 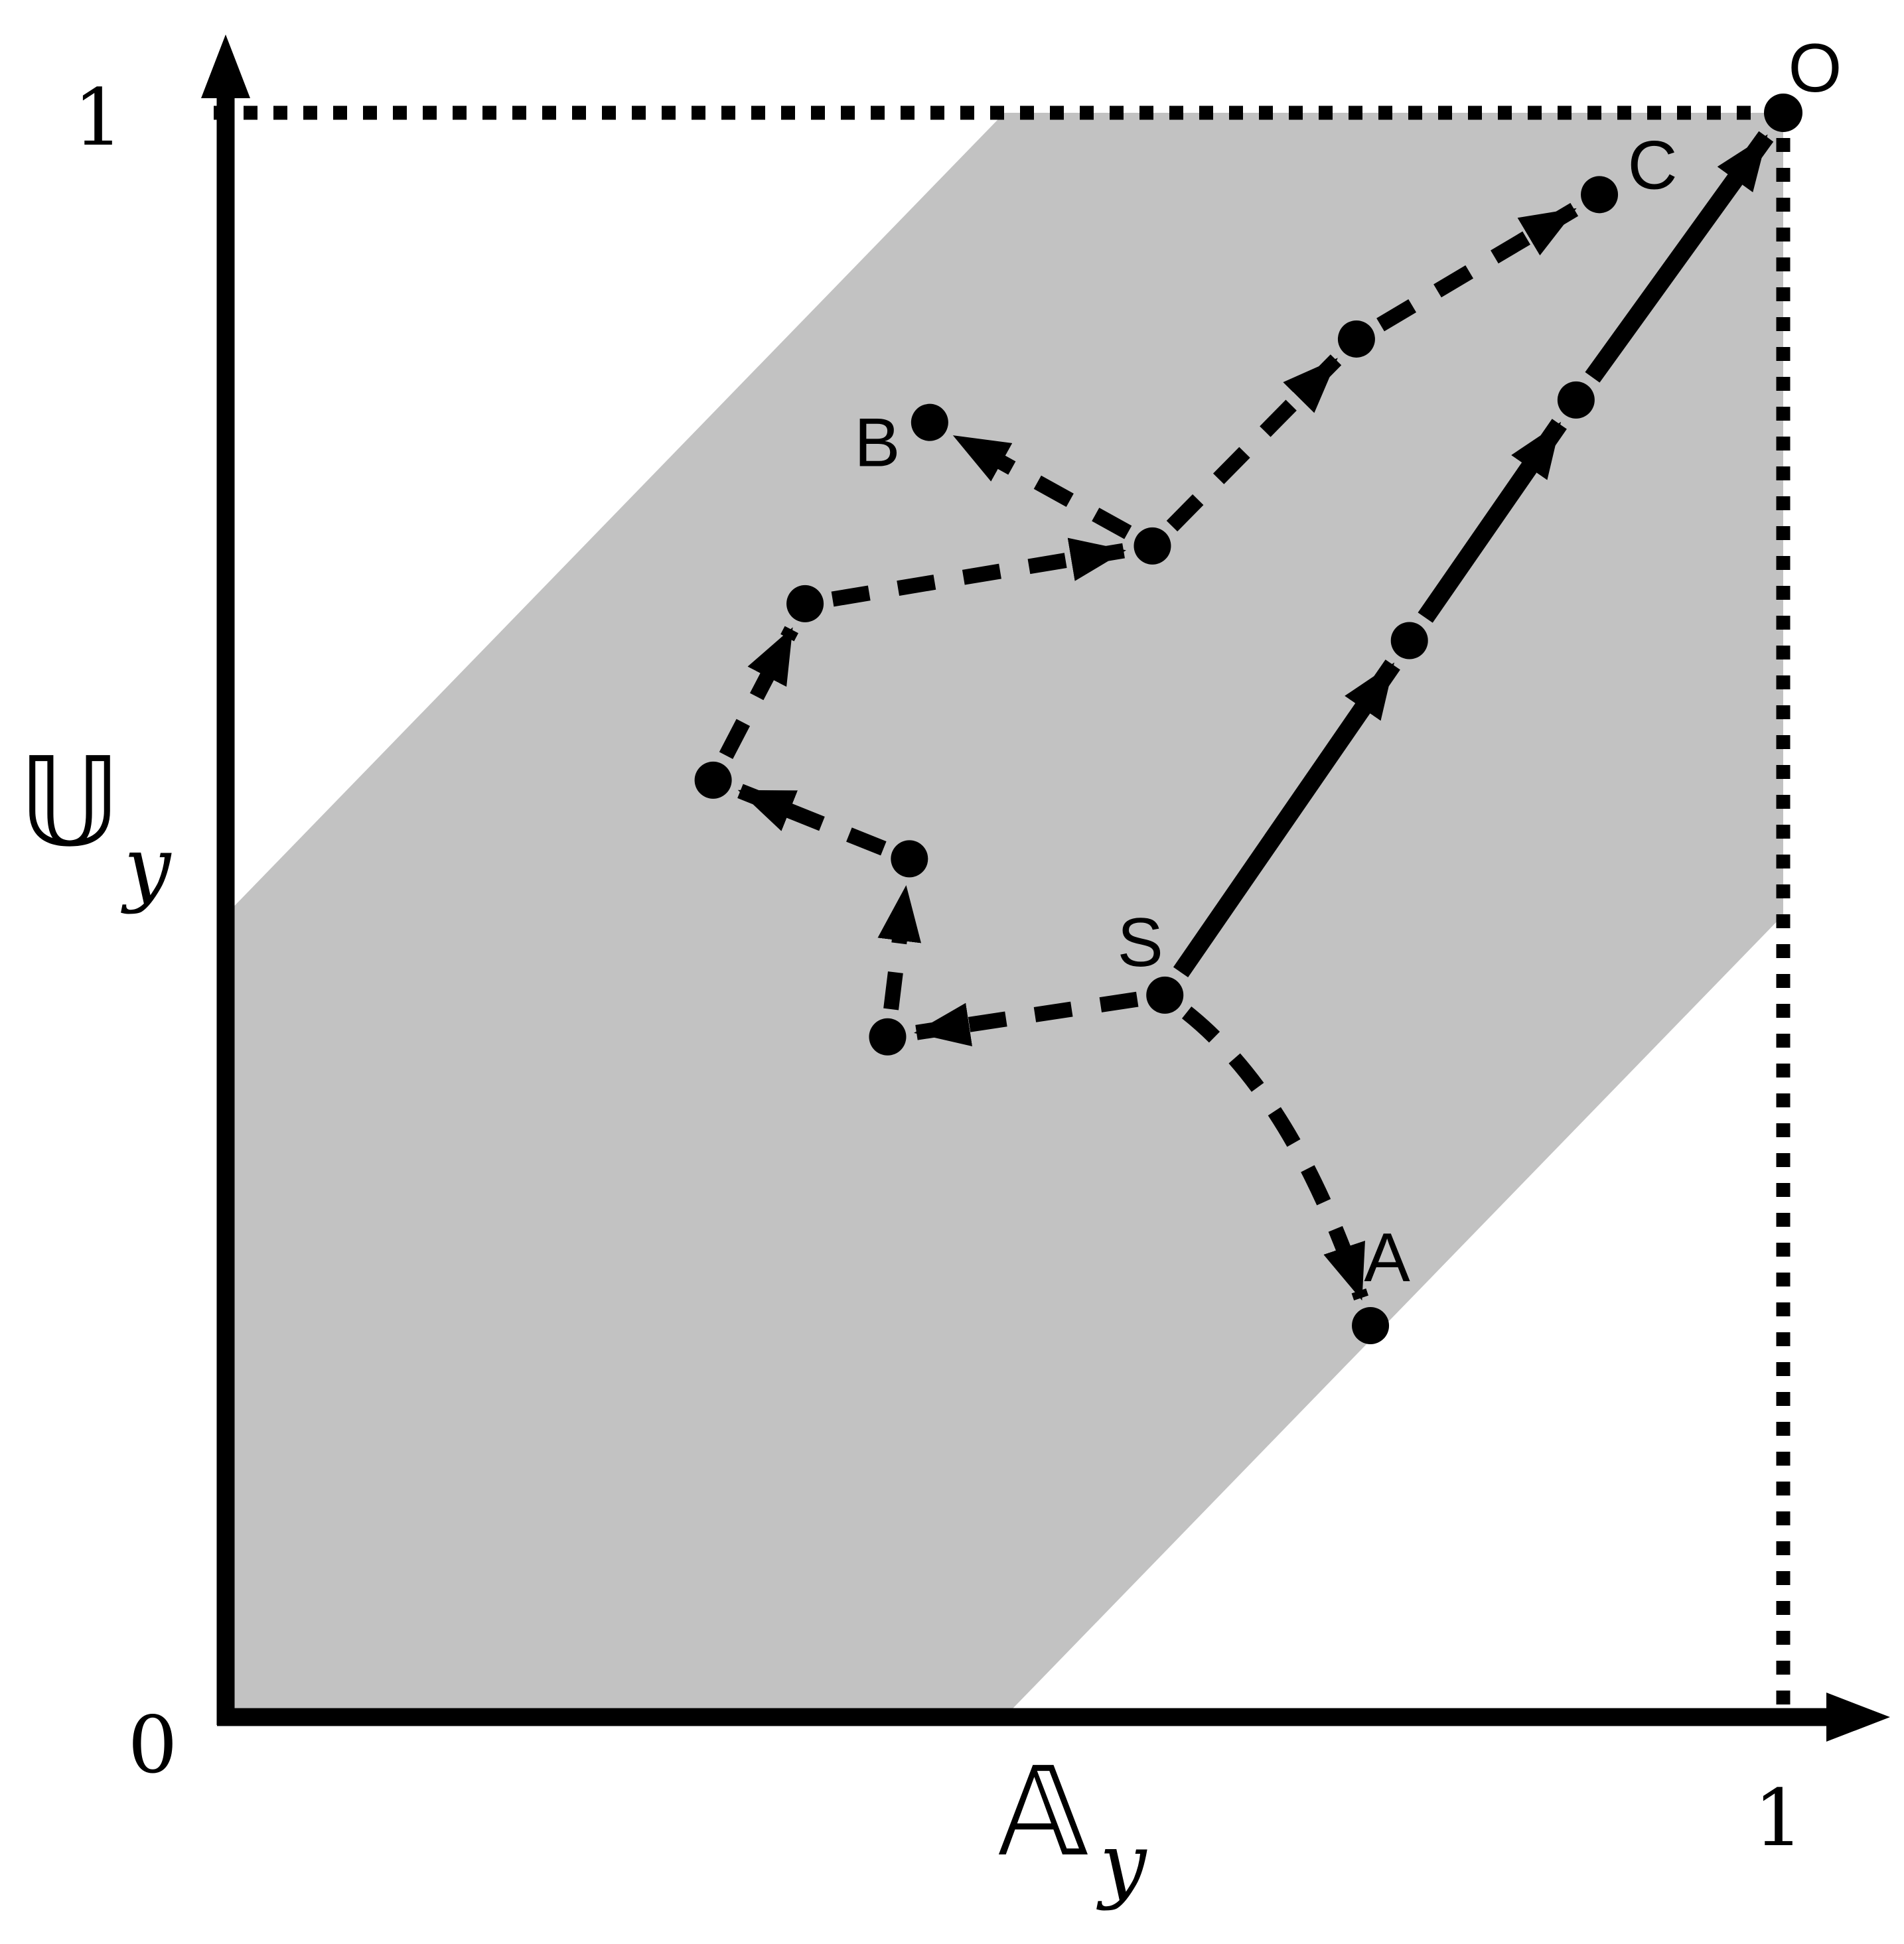 I want to click on y-axis-arrow-icon, so click(x=225, y=66).